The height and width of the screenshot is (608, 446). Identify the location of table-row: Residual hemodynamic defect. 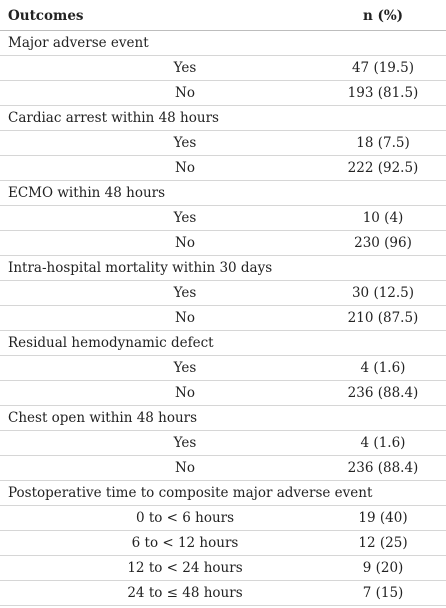
(223, 343).